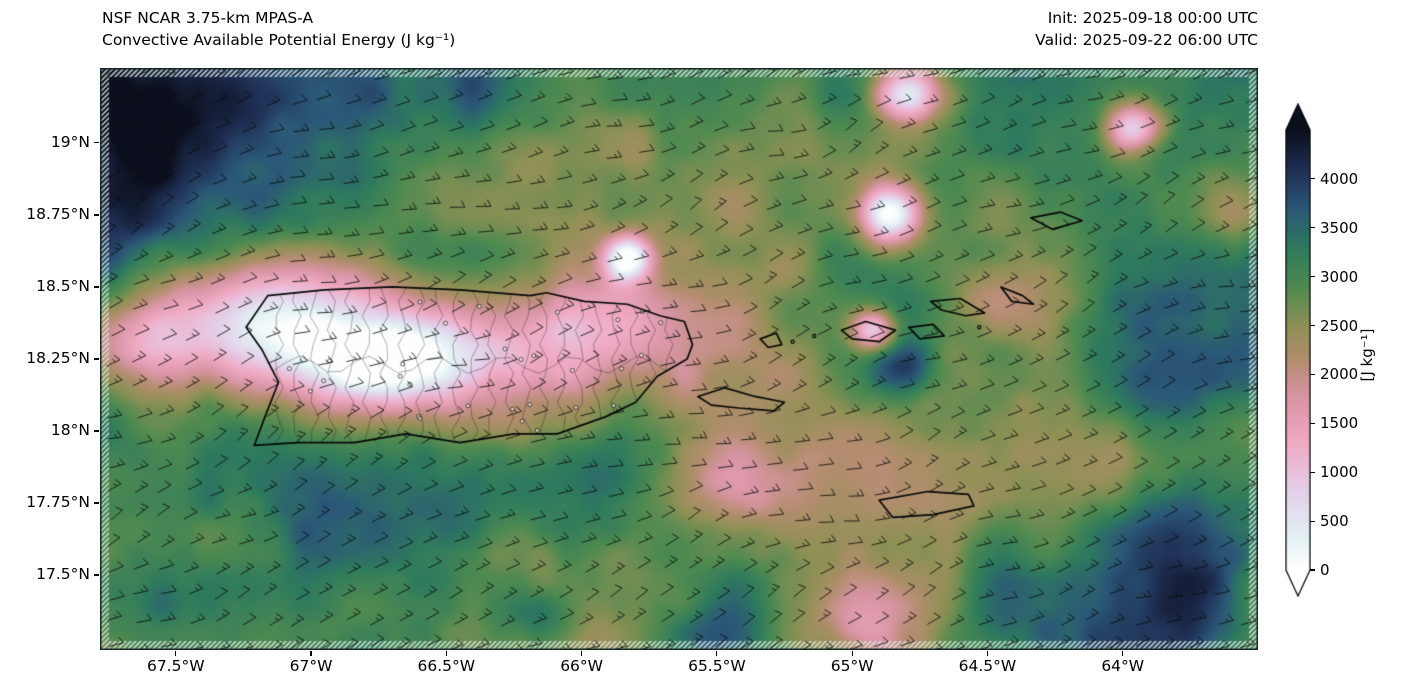 The width and height of the screenshot is (1409, 693). Describe the element at coordinates (1123, 666) in the screenshot. I see `x-tick-label: 64°W` at that location.